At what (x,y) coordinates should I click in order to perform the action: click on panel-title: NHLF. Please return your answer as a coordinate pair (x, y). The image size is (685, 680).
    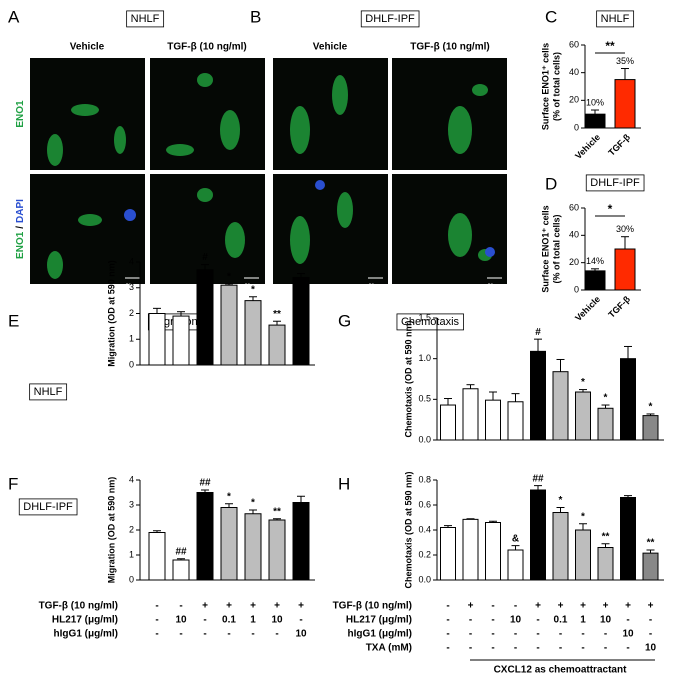
    Looking at the image, I should click on (615, 19).